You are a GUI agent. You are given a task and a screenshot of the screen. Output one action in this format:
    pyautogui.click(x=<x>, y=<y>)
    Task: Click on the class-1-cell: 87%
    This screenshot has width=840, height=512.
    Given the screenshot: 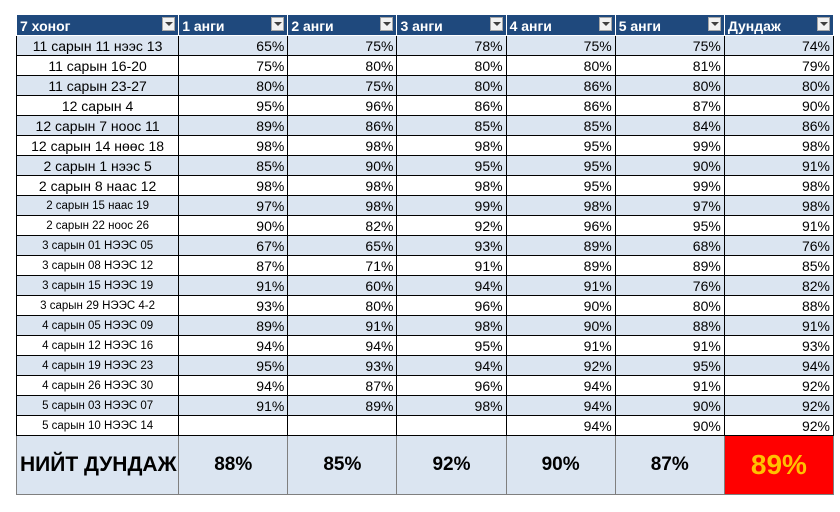 What is the action you would take?
    pyautogui.click(x=233, y=265)
    